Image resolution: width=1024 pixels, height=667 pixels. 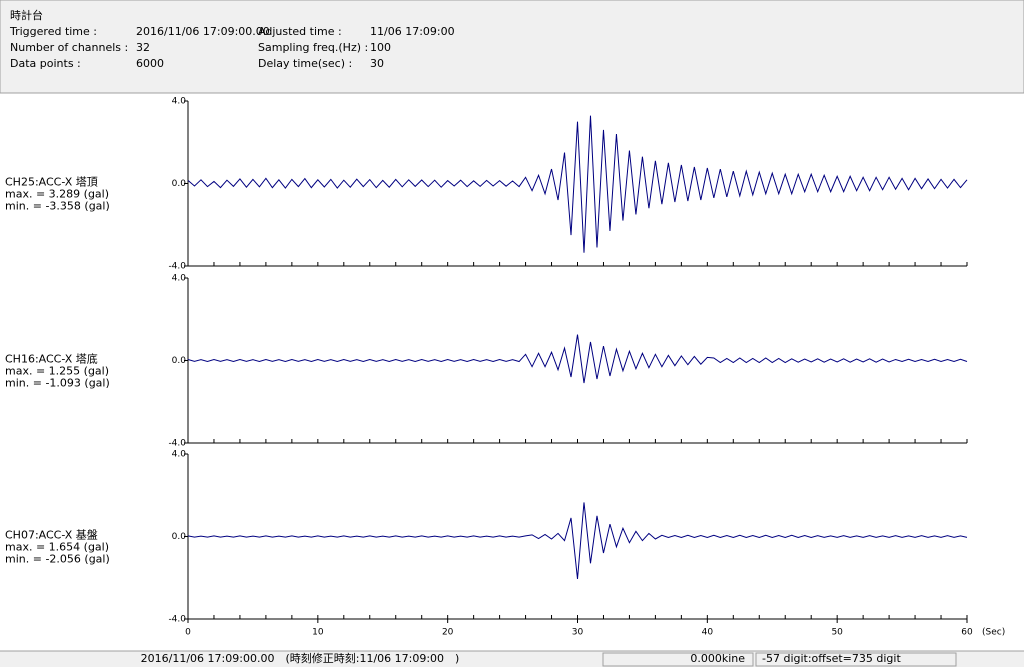 I want to click on channel-max: max. = 1.255 (gal), so click(x=57, y=371).